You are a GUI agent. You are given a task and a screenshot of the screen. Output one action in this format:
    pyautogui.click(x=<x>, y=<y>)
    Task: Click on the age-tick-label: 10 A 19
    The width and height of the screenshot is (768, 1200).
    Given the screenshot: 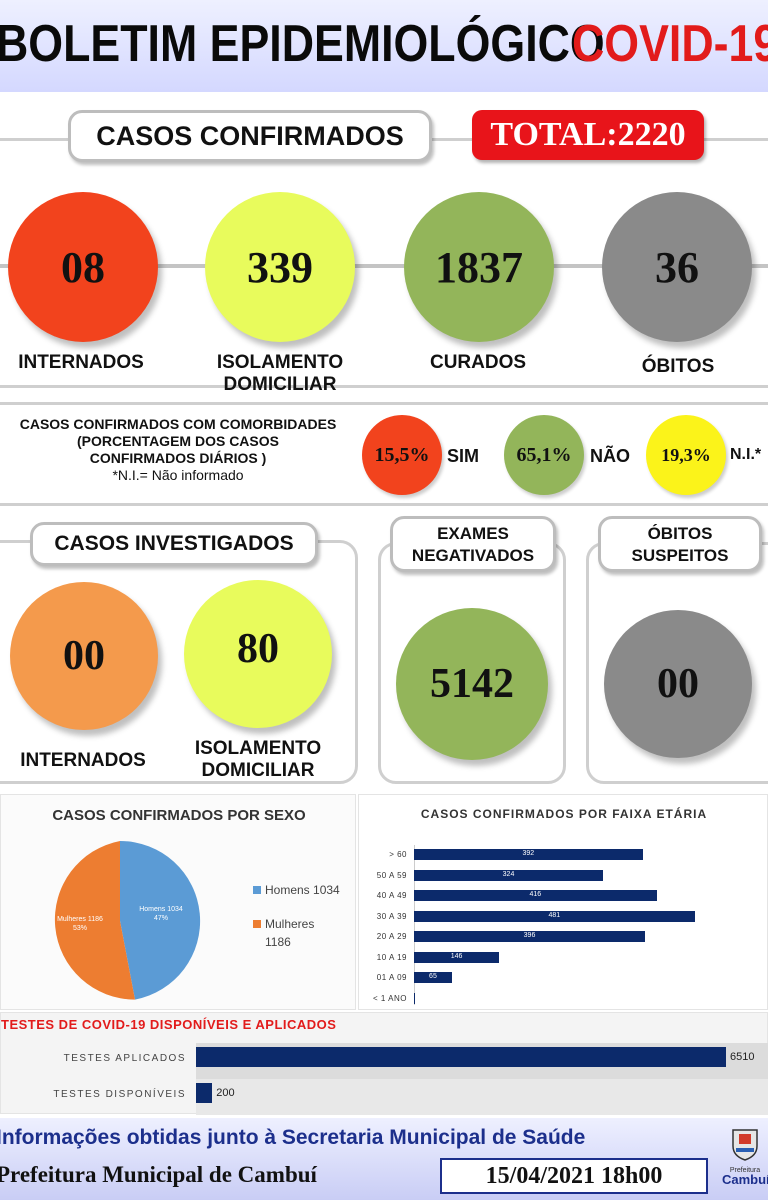 What is the action you would take?
    pyautogui.click(x=391, y=957)
    